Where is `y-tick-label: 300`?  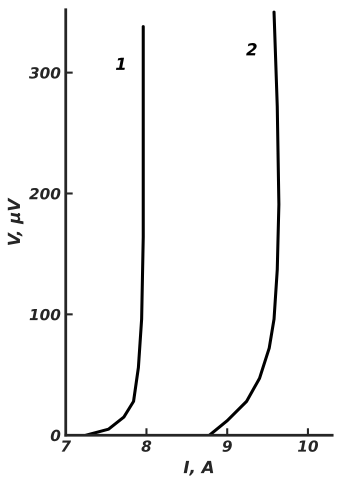
y-tick-label: 300 is located at coordinates (44, 73).